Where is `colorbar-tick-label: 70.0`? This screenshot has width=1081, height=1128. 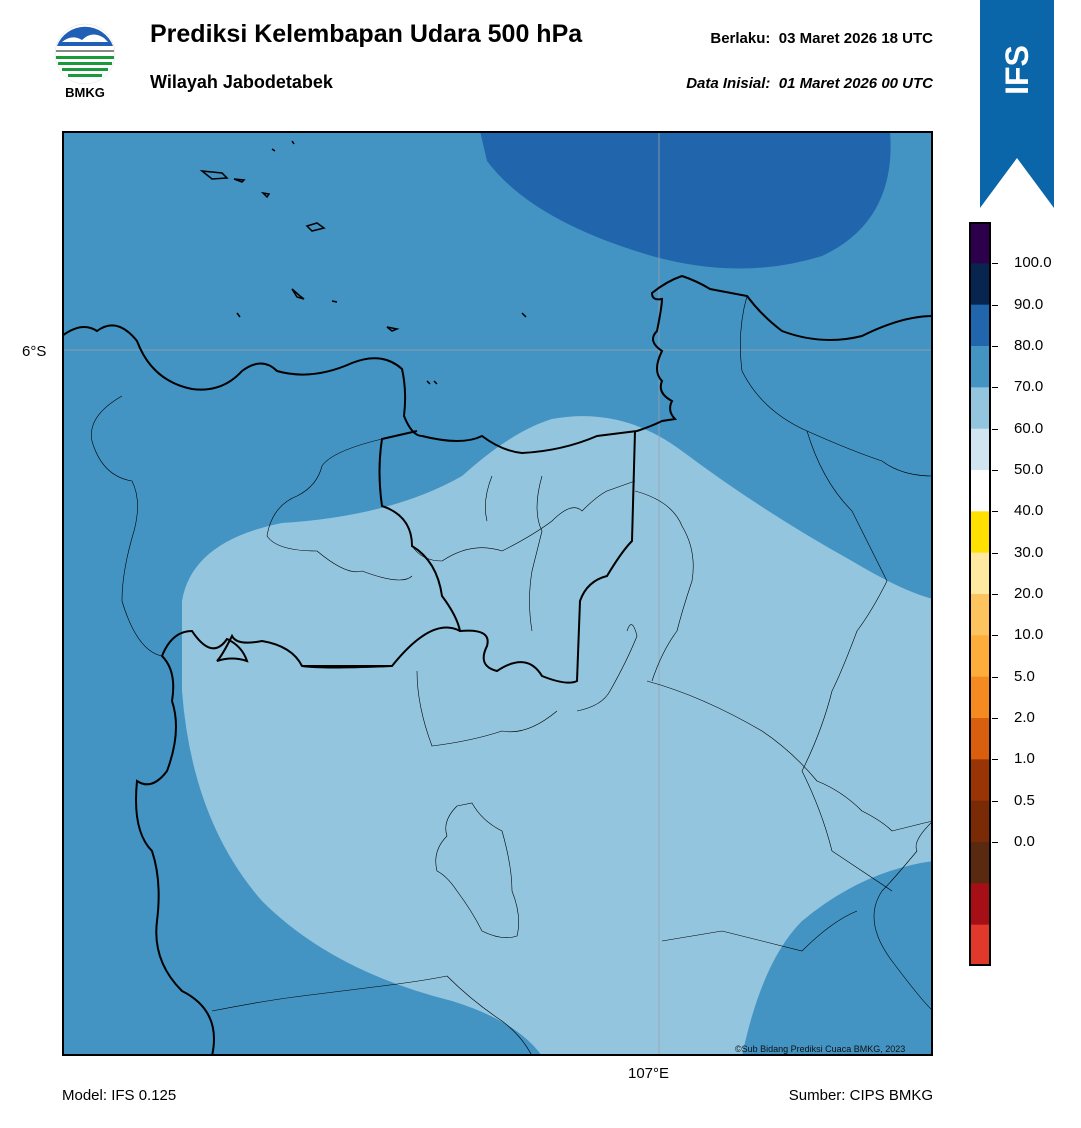 colorbar-tick-label: 70.0 is located at coordinates (1029, 387).